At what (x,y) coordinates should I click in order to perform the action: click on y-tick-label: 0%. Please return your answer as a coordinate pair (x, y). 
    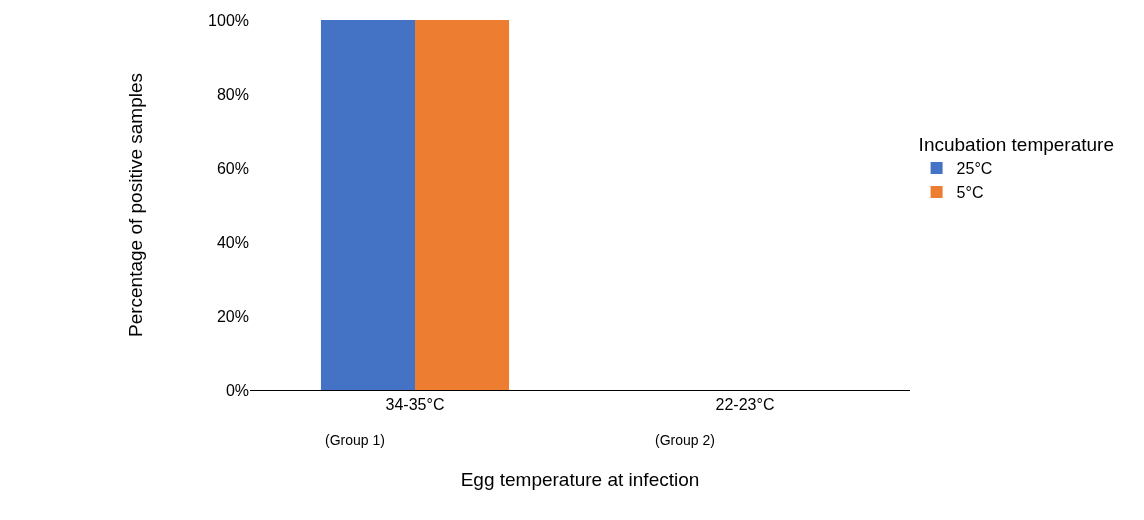
    Looking at the image, I should click on (237, 390).